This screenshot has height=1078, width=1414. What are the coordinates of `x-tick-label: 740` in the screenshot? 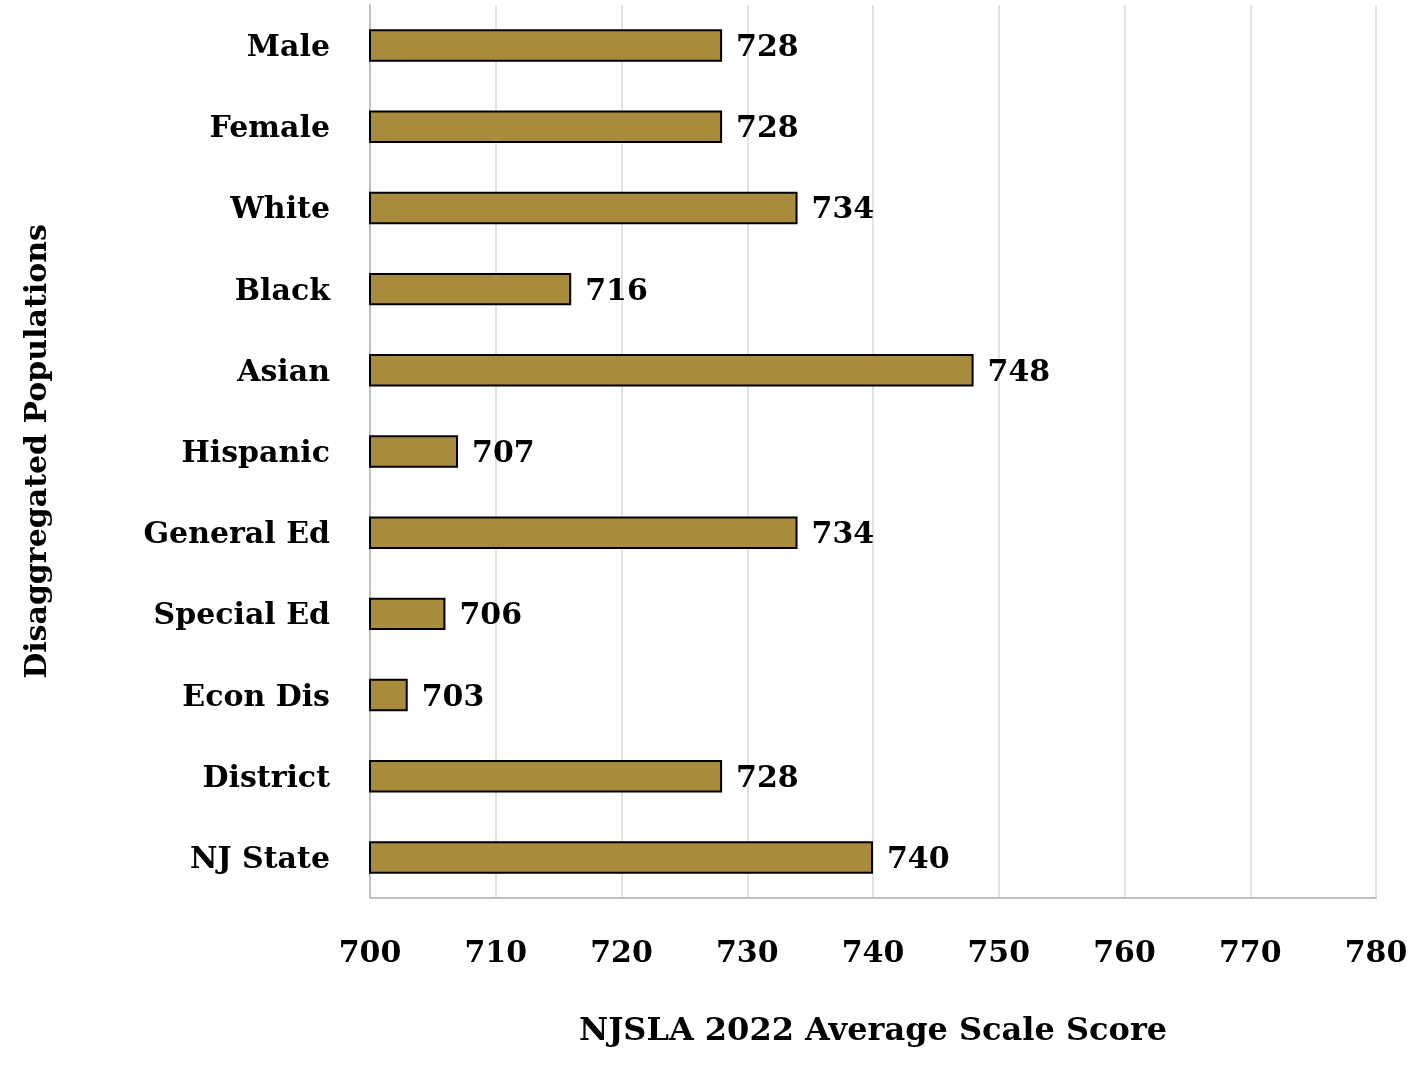 It's located at (873, 951).